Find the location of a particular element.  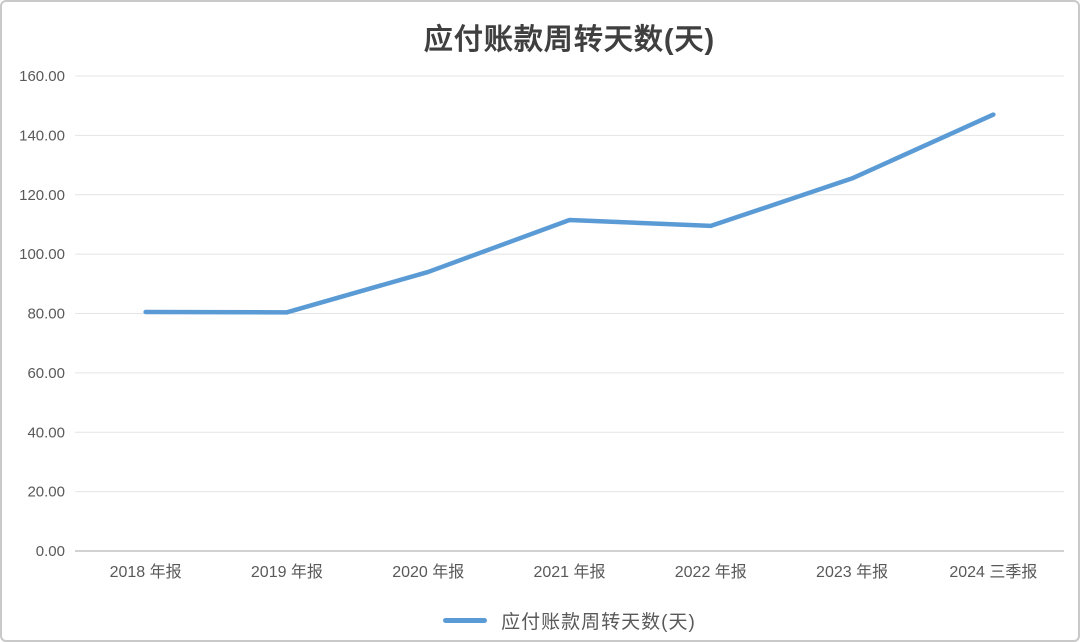

y-tick-label: 80.00 is located at coordinates (46, 314).